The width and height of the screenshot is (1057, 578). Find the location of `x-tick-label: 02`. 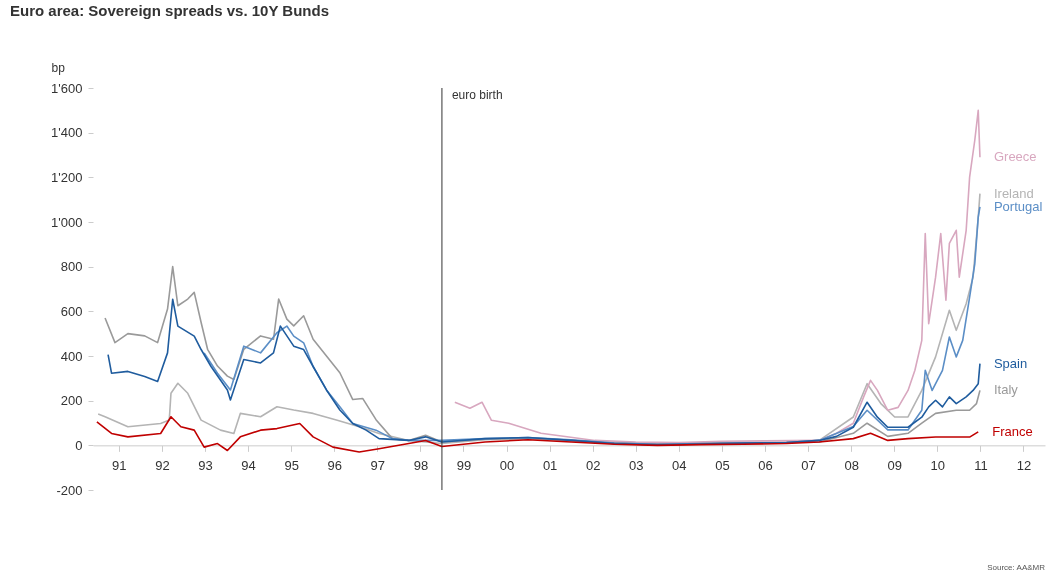

x-tick-label: 02 is located at coordinates (593, 465).